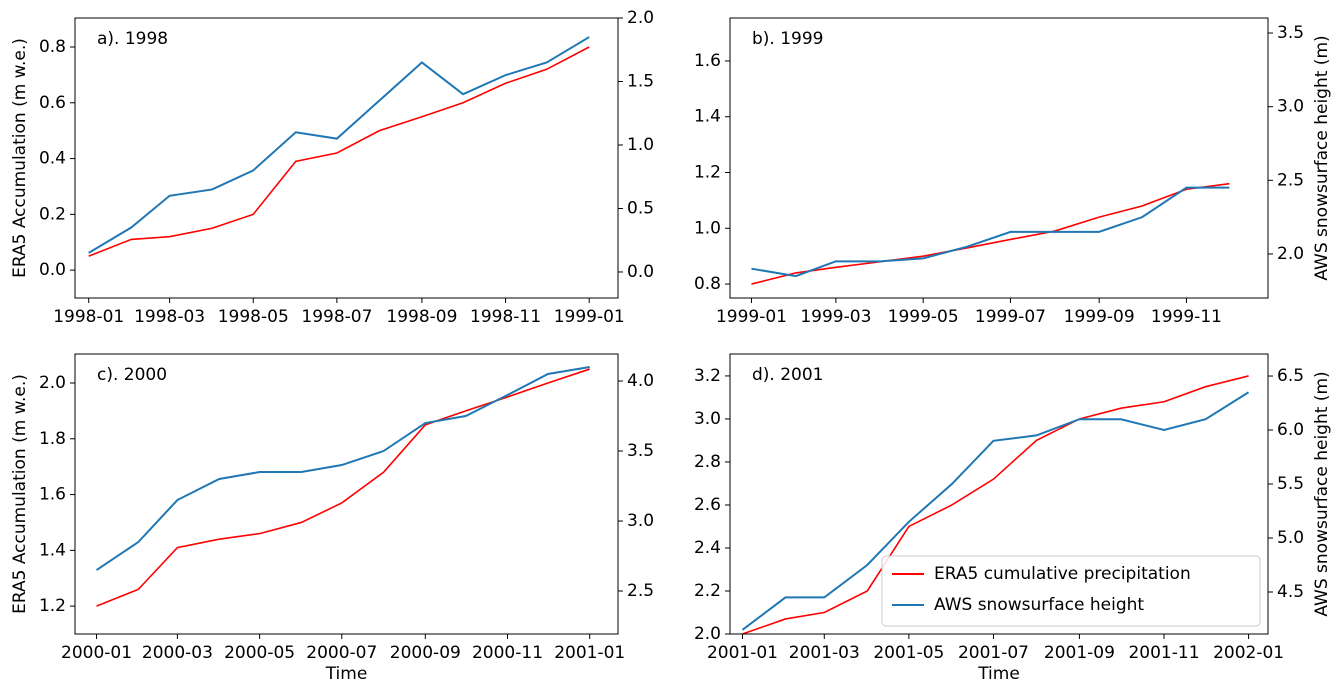 The width and height of the screenshot is (1333, 682). I want to click on panel-label: d). 2001, so click(788, 375).